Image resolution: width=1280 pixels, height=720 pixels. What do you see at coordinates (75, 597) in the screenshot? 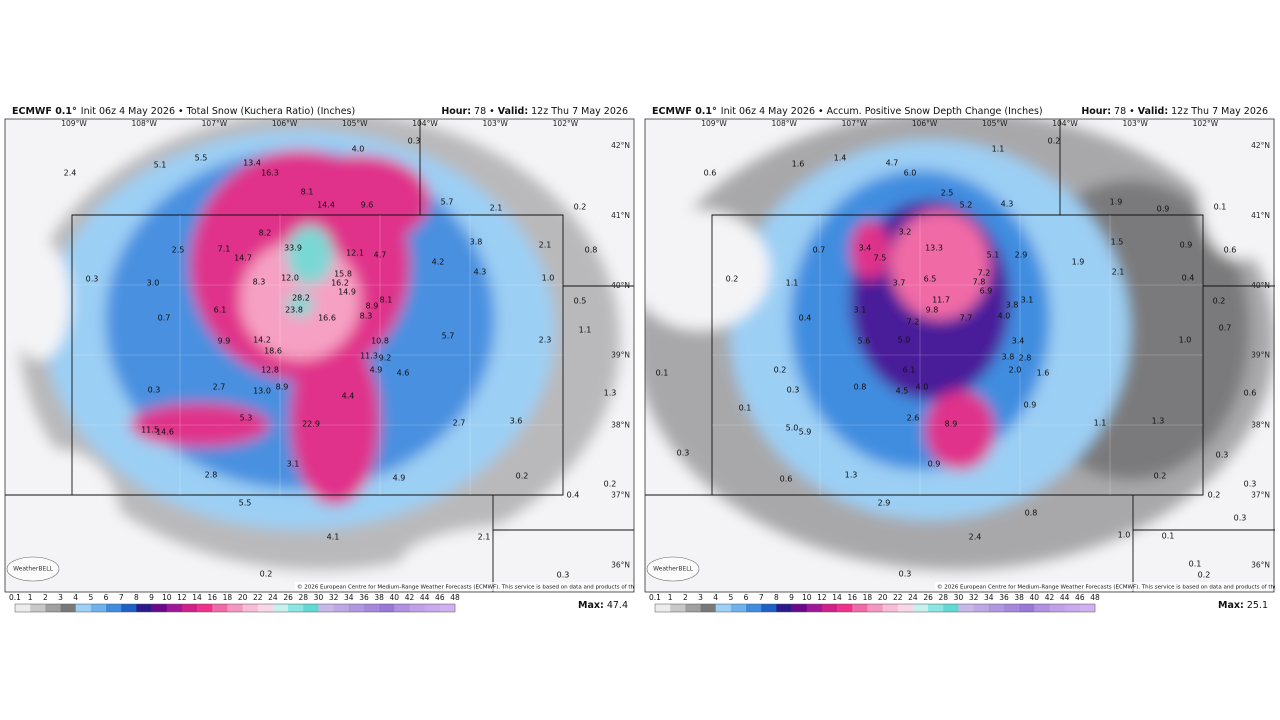
I see `colorbar-tick-label: 4` at bounding box center [75, 597].